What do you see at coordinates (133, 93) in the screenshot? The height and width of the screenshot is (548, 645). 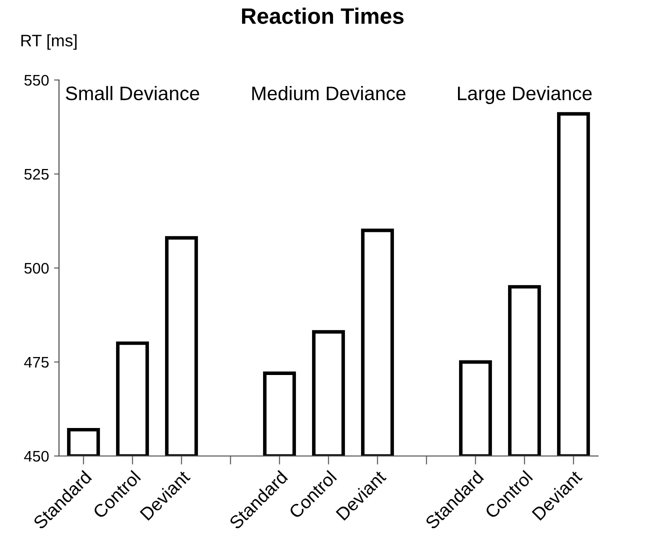 I see `annotation: Small Deviance` at bounding box center [133, 93].